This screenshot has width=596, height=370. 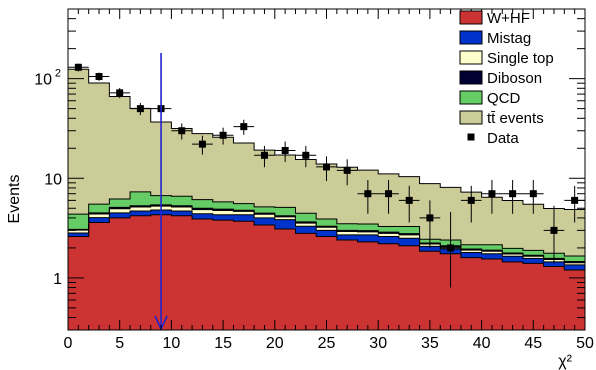 What do you see at coordinates (471, 137) in the screenshot?
I see `legend-marker` at bounding box center [471, 137].